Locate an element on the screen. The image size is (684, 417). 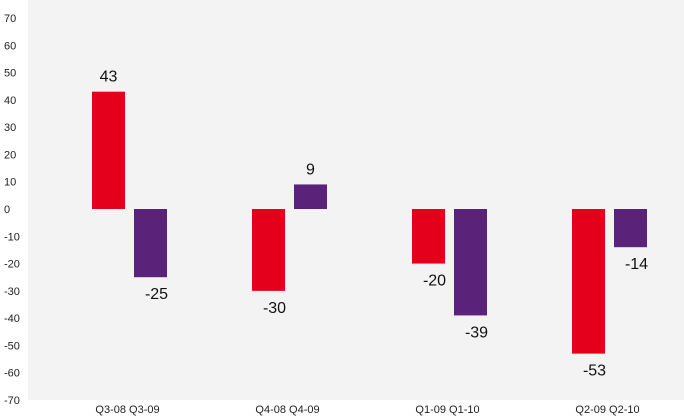
y-tick-label: -20 is located at coordinates (12, 265).